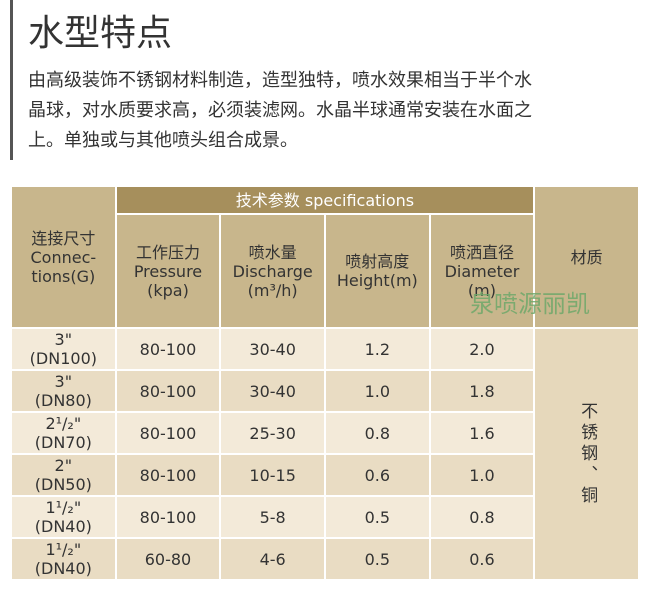 The height and width of the screenshot is (593, 650). I want to click on header-cell: 连接尺寸 Connec-tions(G), so click(63, 257).